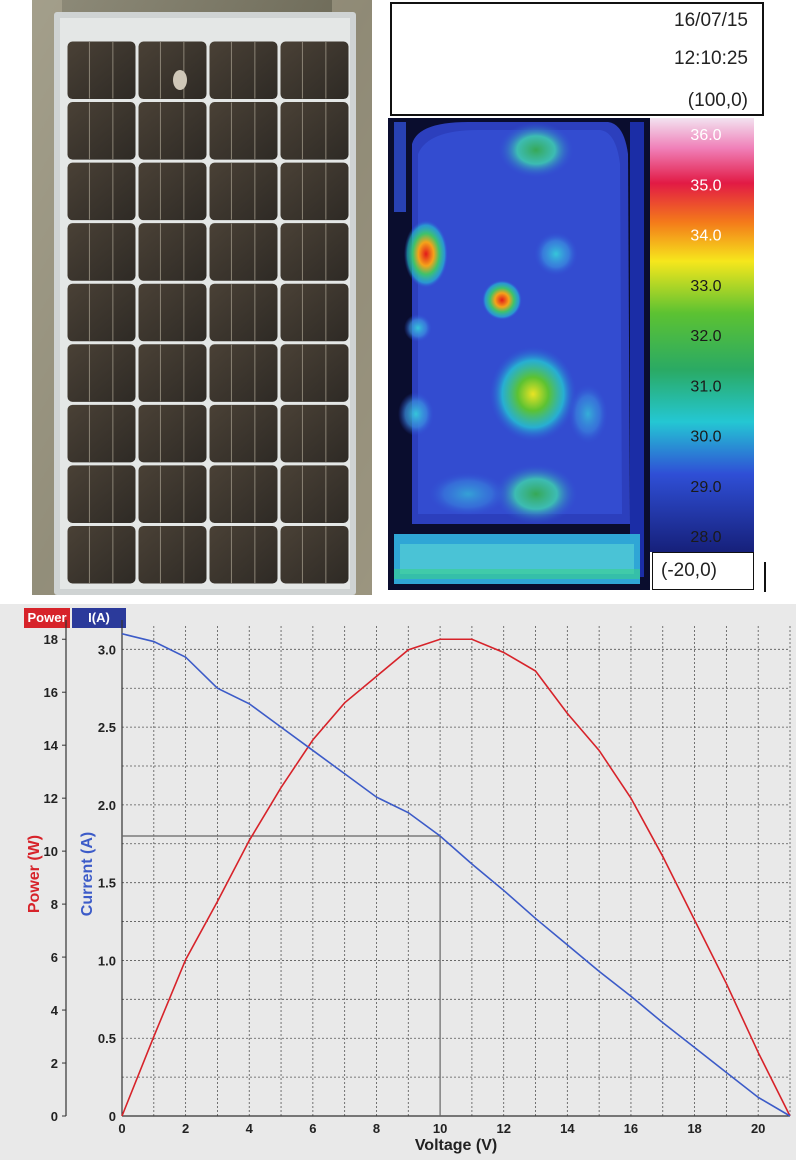  Describe the element at coordinates (705, 236) in the screenshot. I see `scale-label: 34.0` at that location.